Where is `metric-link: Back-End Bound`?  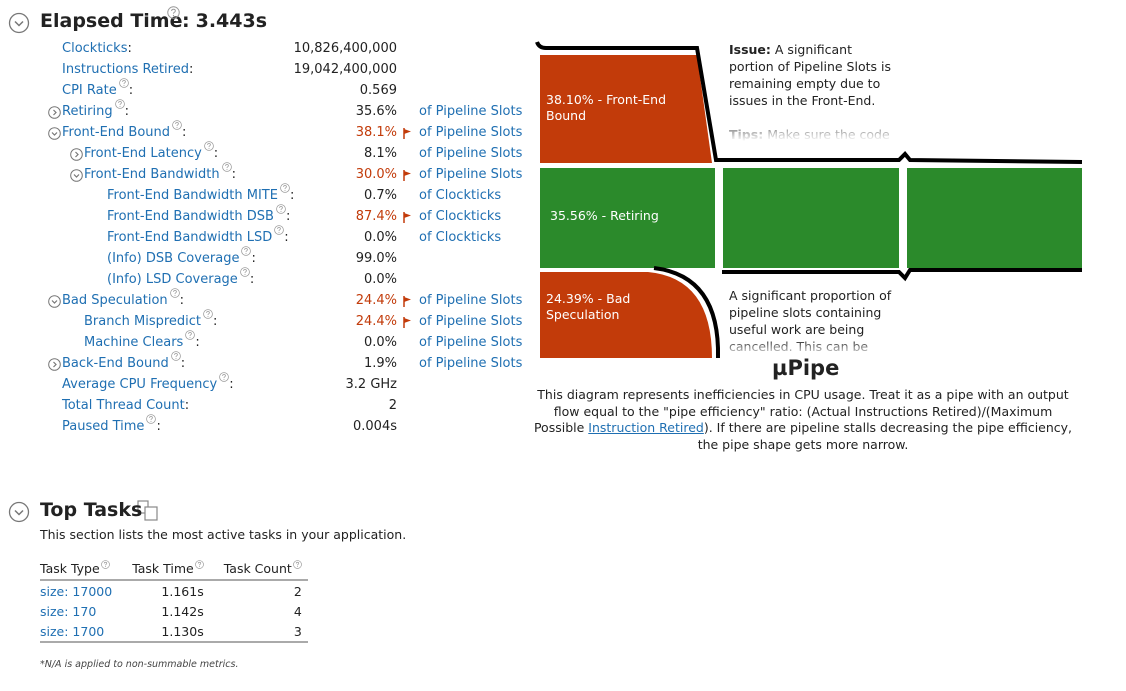
metric-link: Back-End Bound is located at coordinates (115, 363).